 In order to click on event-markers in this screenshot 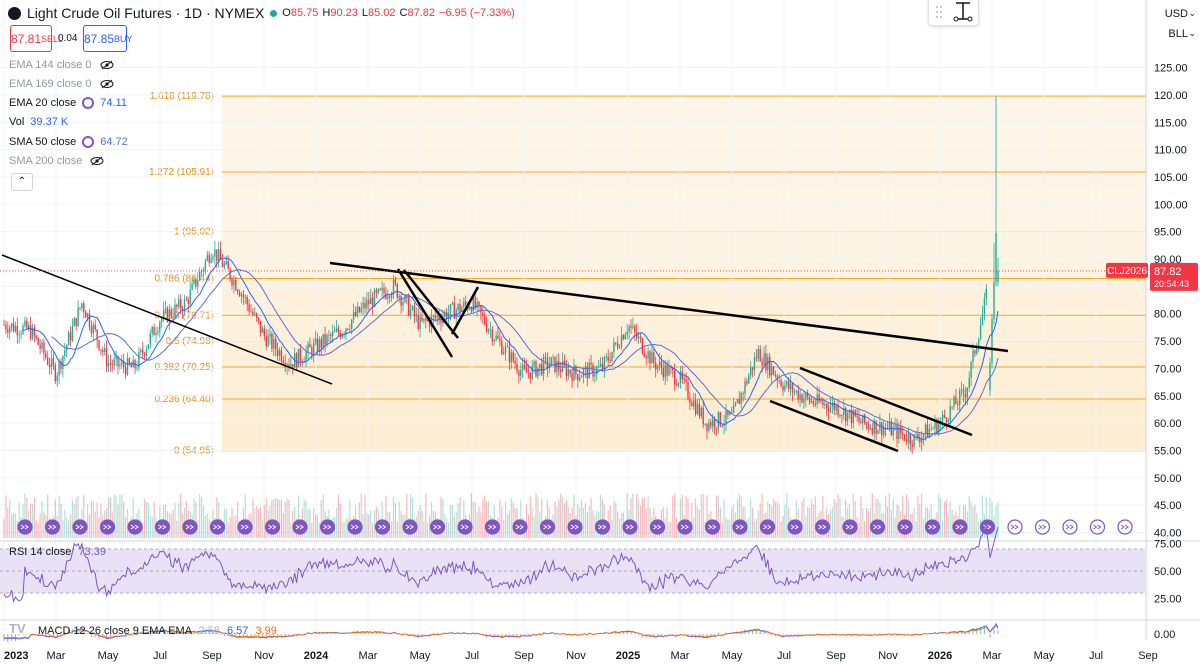, I will do `click(575, 527)`.